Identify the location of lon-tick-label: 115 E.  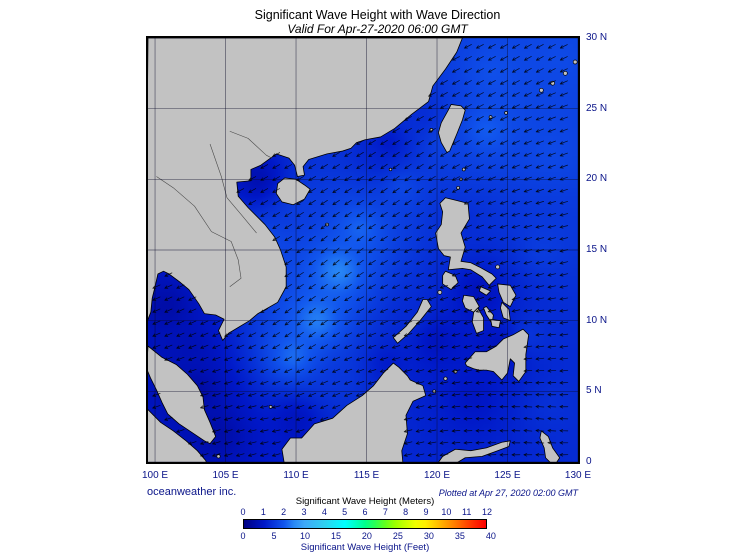
(366, 475).